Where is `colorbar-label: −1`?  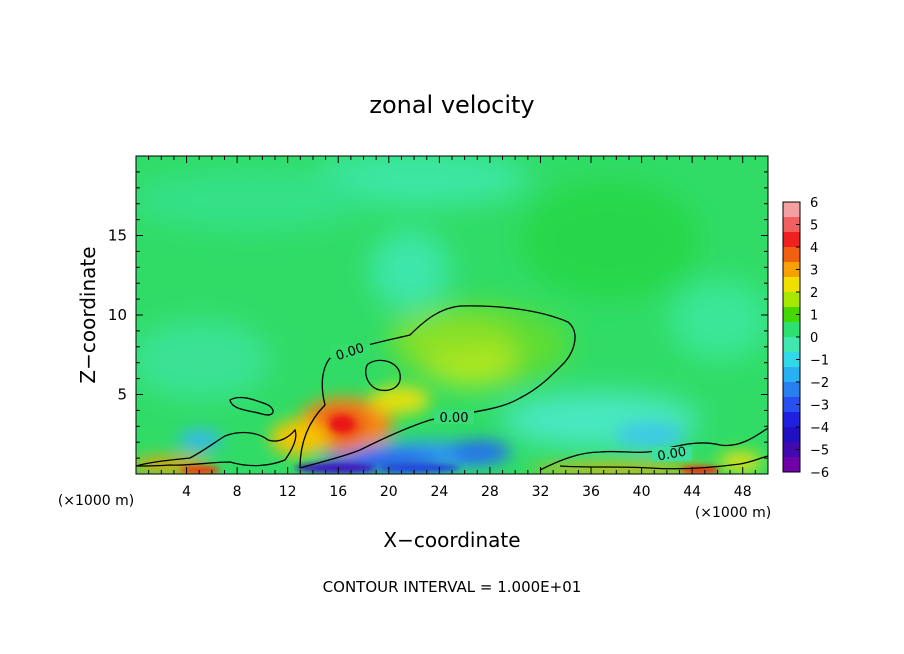
colorbar-label: −1 is located at coordinates (819, 361).